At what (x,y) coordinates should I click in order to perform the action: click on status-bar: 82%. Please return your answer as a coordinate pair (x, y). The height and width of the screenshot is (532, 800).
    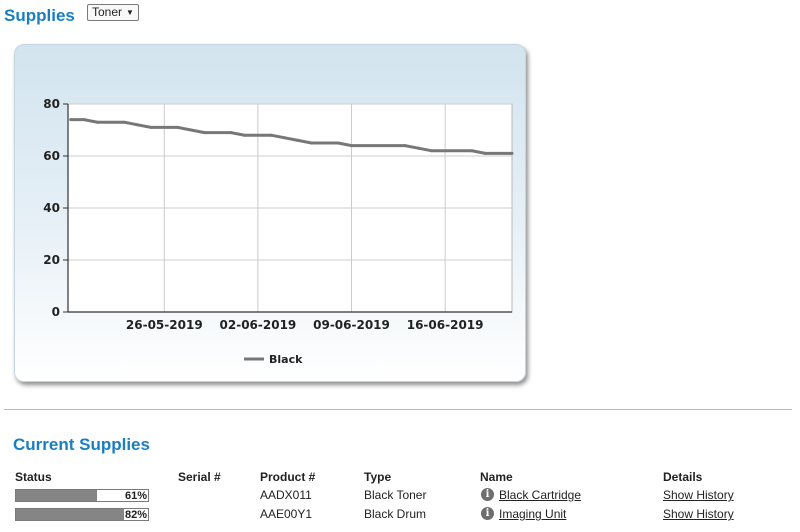
    Looking at the image, I should click on (82, 514).